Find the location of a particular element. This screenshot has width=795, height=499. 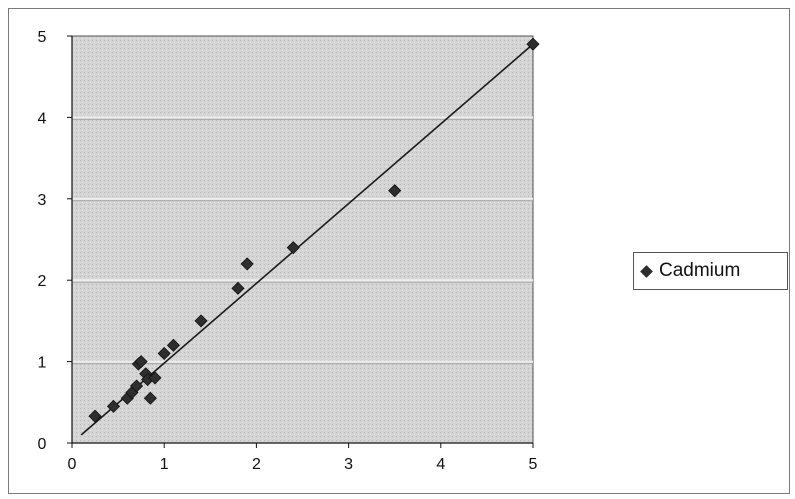

y-tick-label: 2 is located at coordinates (42, 281).